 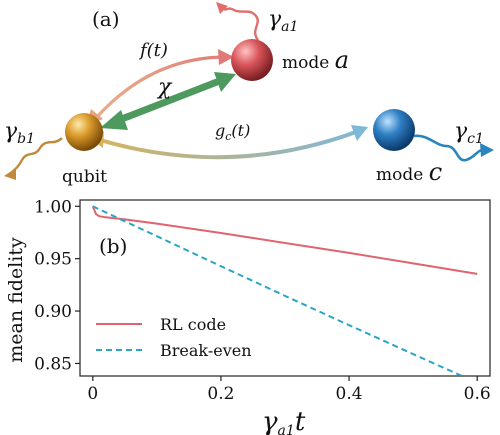 What do you see at coordinates (289, 390) in the screenshot?
I see `x-axis-ticks: 0 0.2 0.4 0.6` at bounding box center [289, 390].